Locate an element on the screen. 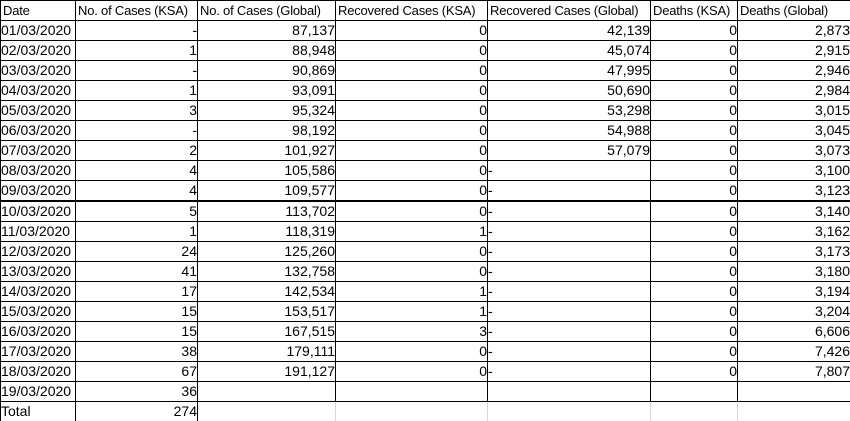  cell-recovered_ksa: 1 is located at coordinates (411, 311).